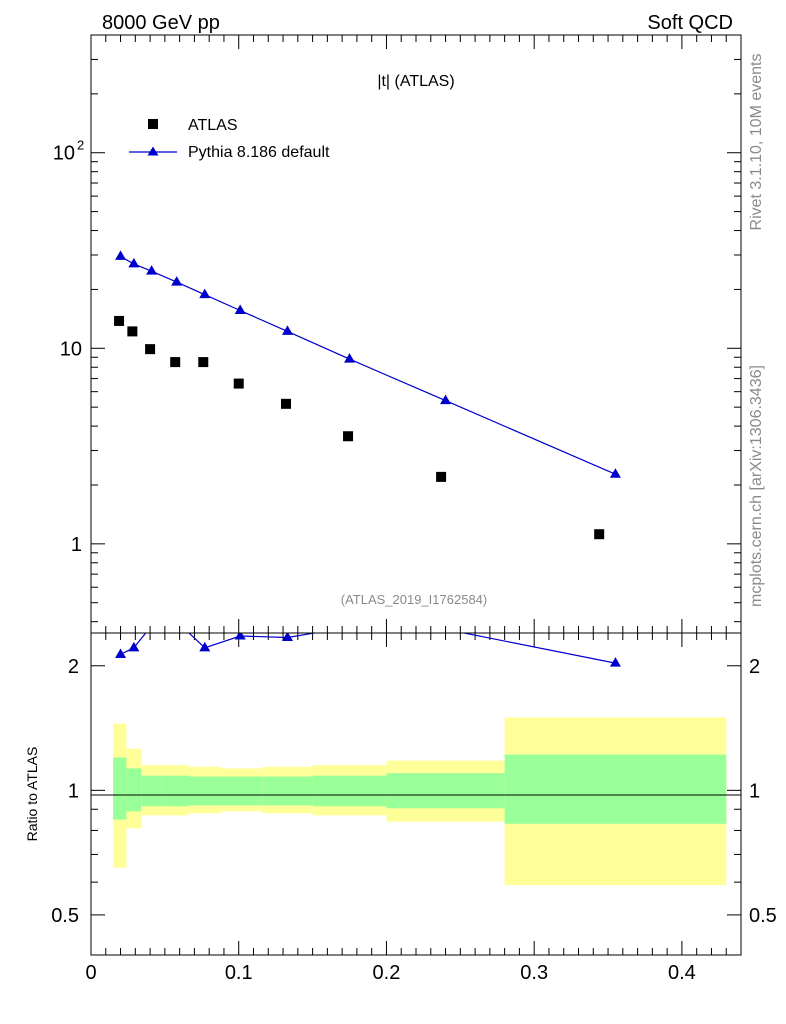 Image resolution: width=786 pixels, height=1024 pixels. What do you see at coordinates (76, 545) in the screenshot?
I see `main-y-tick-label: 1` at bounding box center [76, 545].